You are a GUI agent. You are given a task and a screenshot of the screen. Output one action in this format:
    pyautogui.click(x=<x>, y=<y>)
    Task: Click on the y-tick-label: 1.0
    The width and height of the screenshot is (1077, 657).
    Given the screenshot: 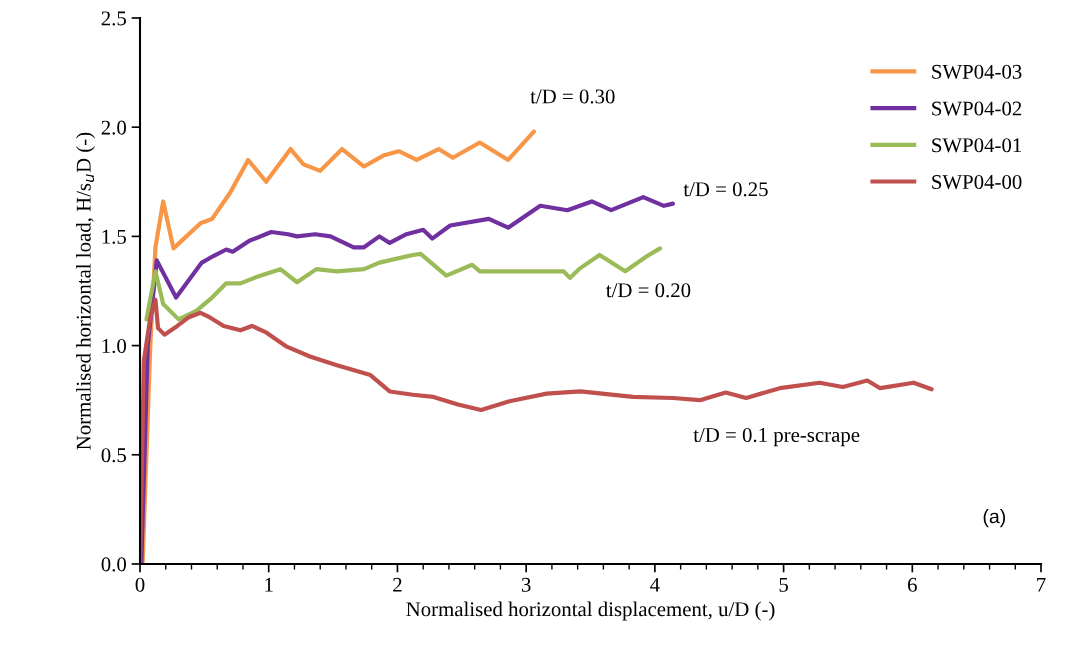 What is the action you would take?
    pyautogui.click(x=114, y=346)
    